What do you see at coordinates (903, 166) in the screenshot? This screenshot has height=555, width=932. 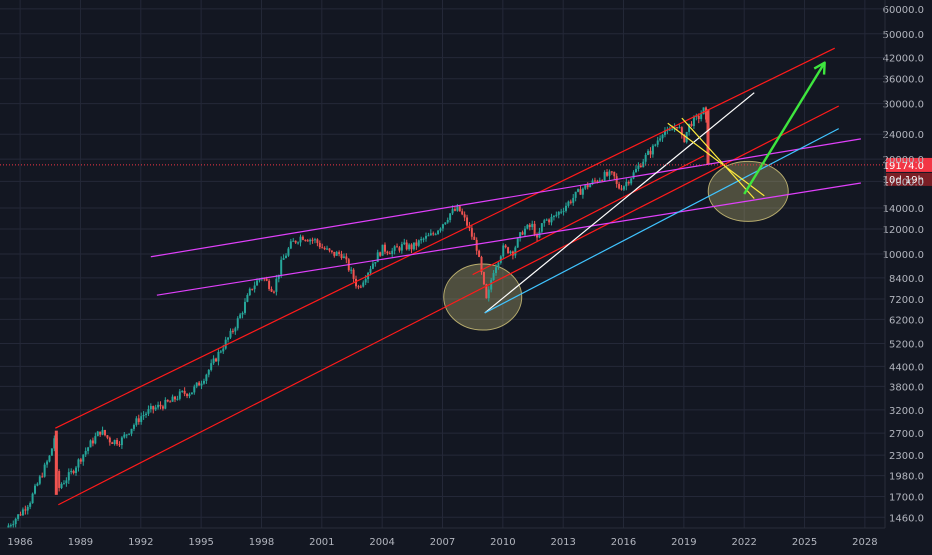 I see `price-label: 19174.0` at bounding box center [903, 166].